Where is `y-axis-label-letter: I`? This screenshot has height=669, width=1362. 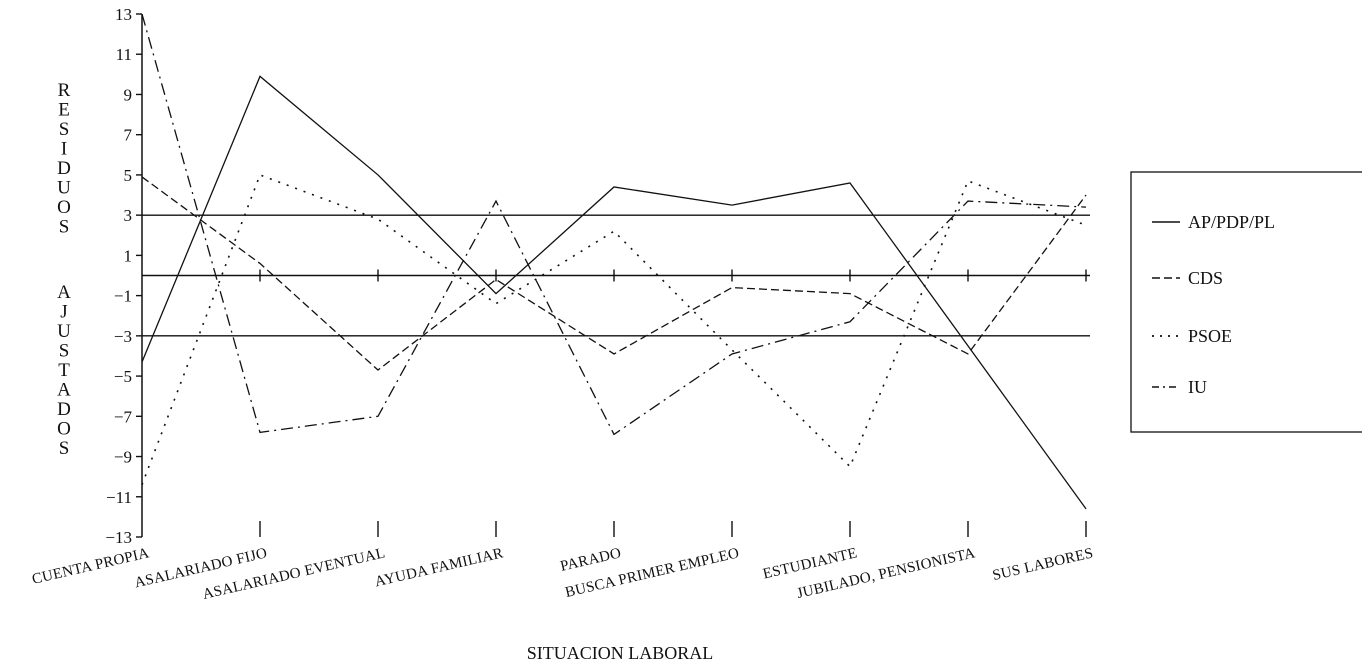 y-axis-label-letter: I is located at coordinates (64, 149).